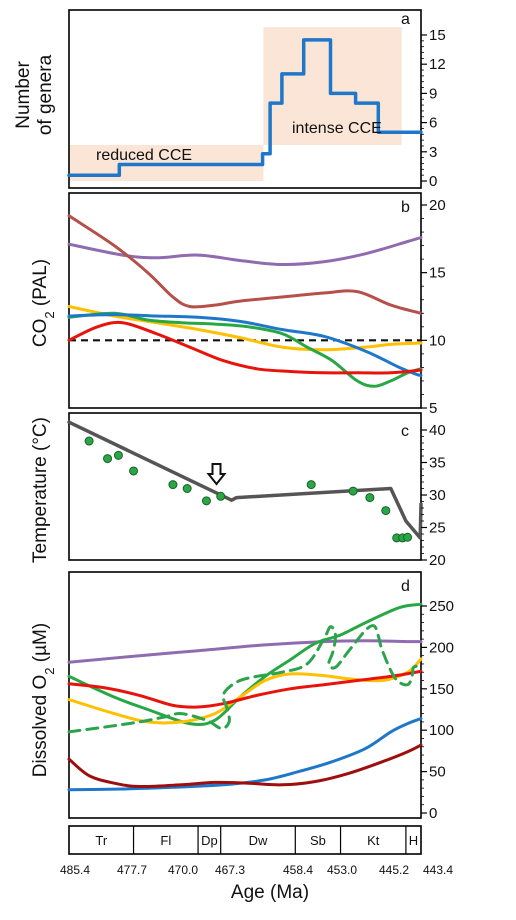  Describe the element at coordinates (183, 870) in the screenshot. I see `age-tick-label: 470.0` at that location.